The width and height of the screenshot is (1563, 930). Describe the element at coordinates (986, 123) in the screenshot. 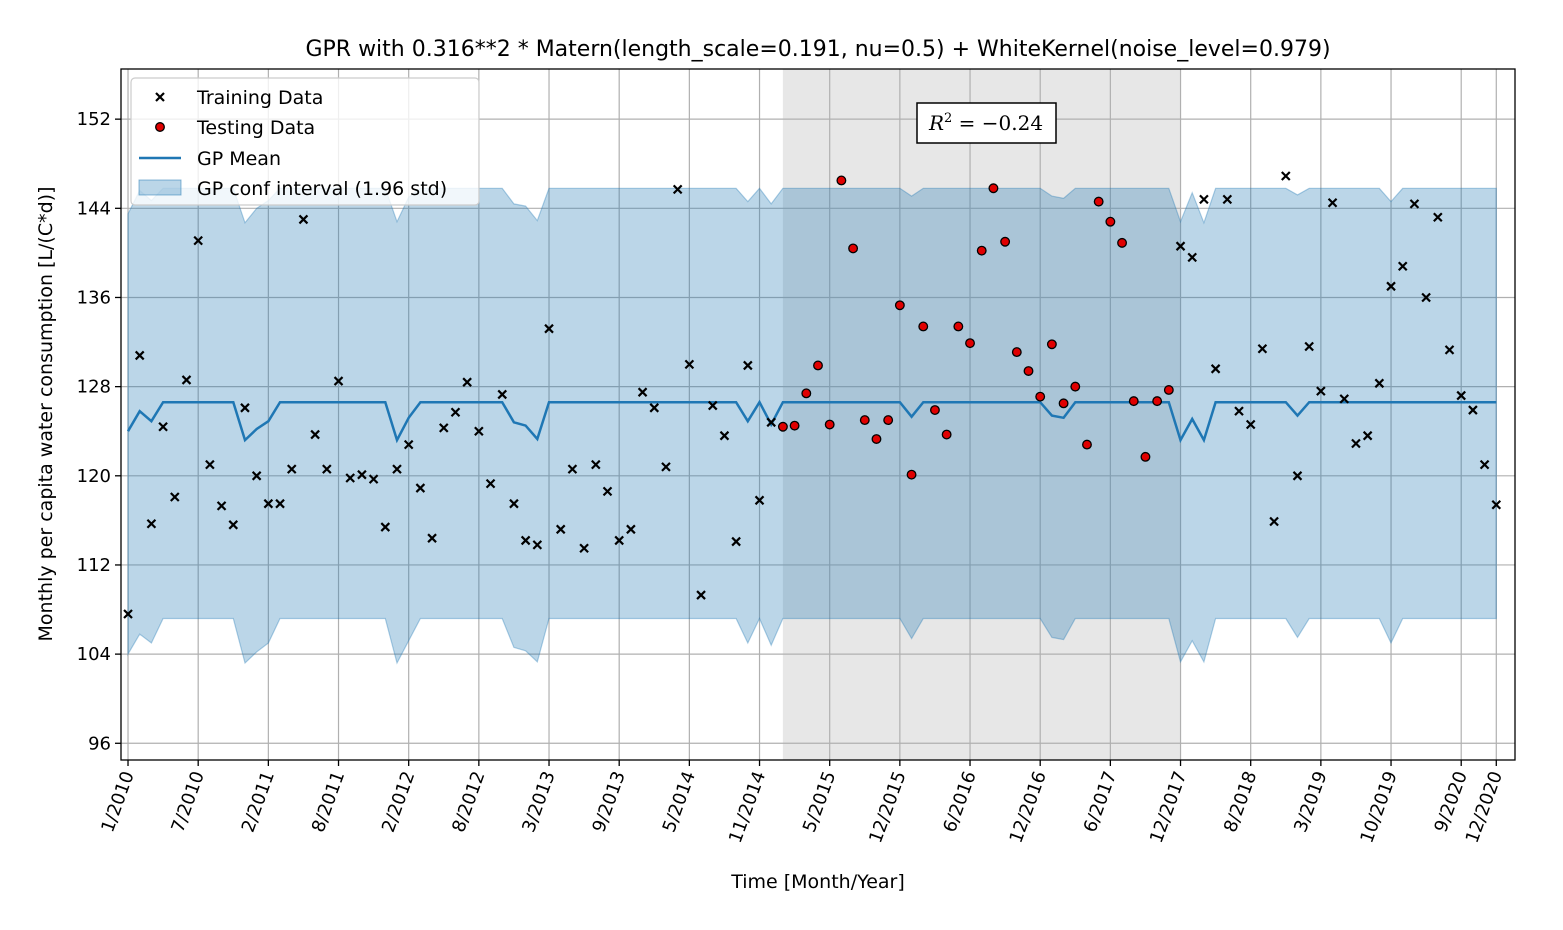

I see `r2-annotation-box` at that location.